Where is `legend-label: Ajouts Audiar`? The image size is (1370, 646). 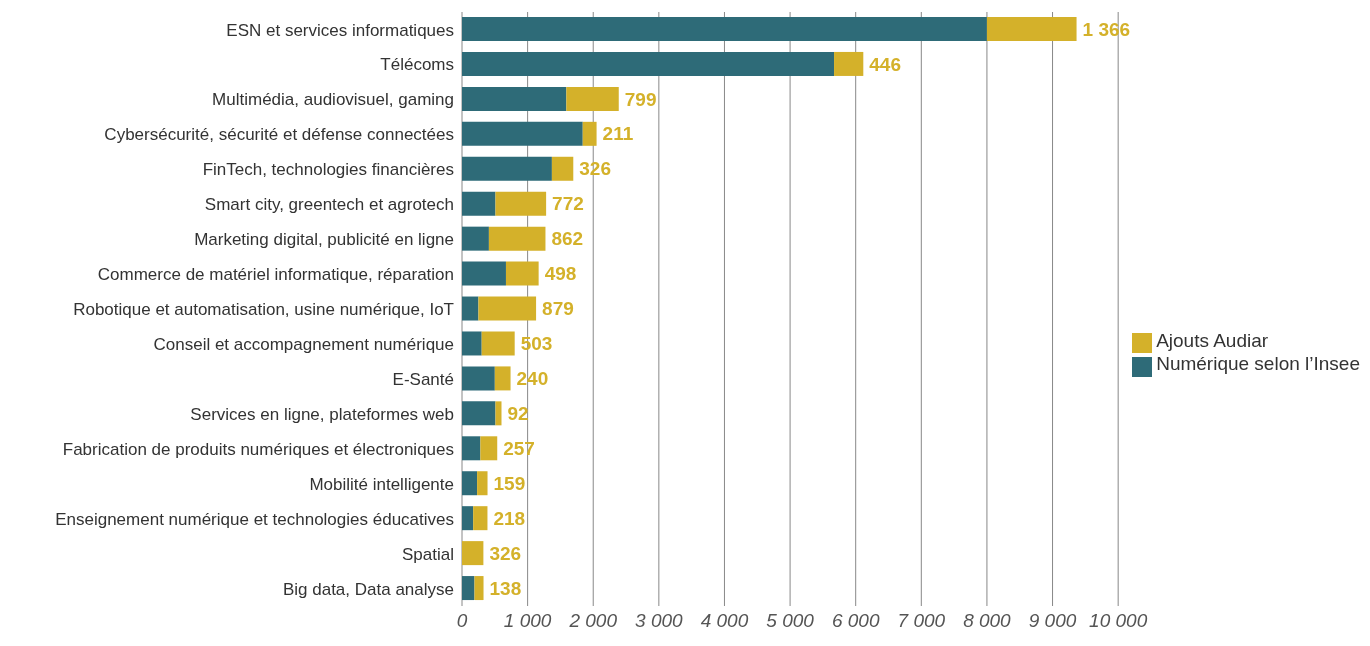
legend-label: Ajouts Audiar is located at coordinates (1212, 340).